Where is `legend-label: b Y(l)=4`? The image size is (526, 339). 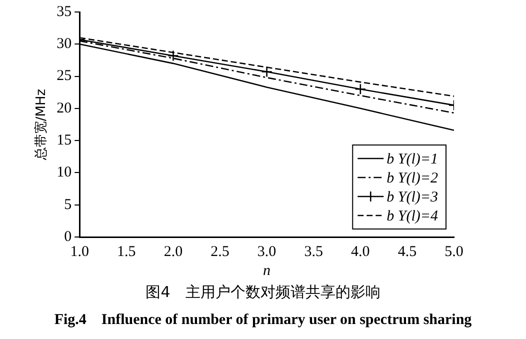 legend-label: b Y(l)=4 is located at coordinates (412, 216).